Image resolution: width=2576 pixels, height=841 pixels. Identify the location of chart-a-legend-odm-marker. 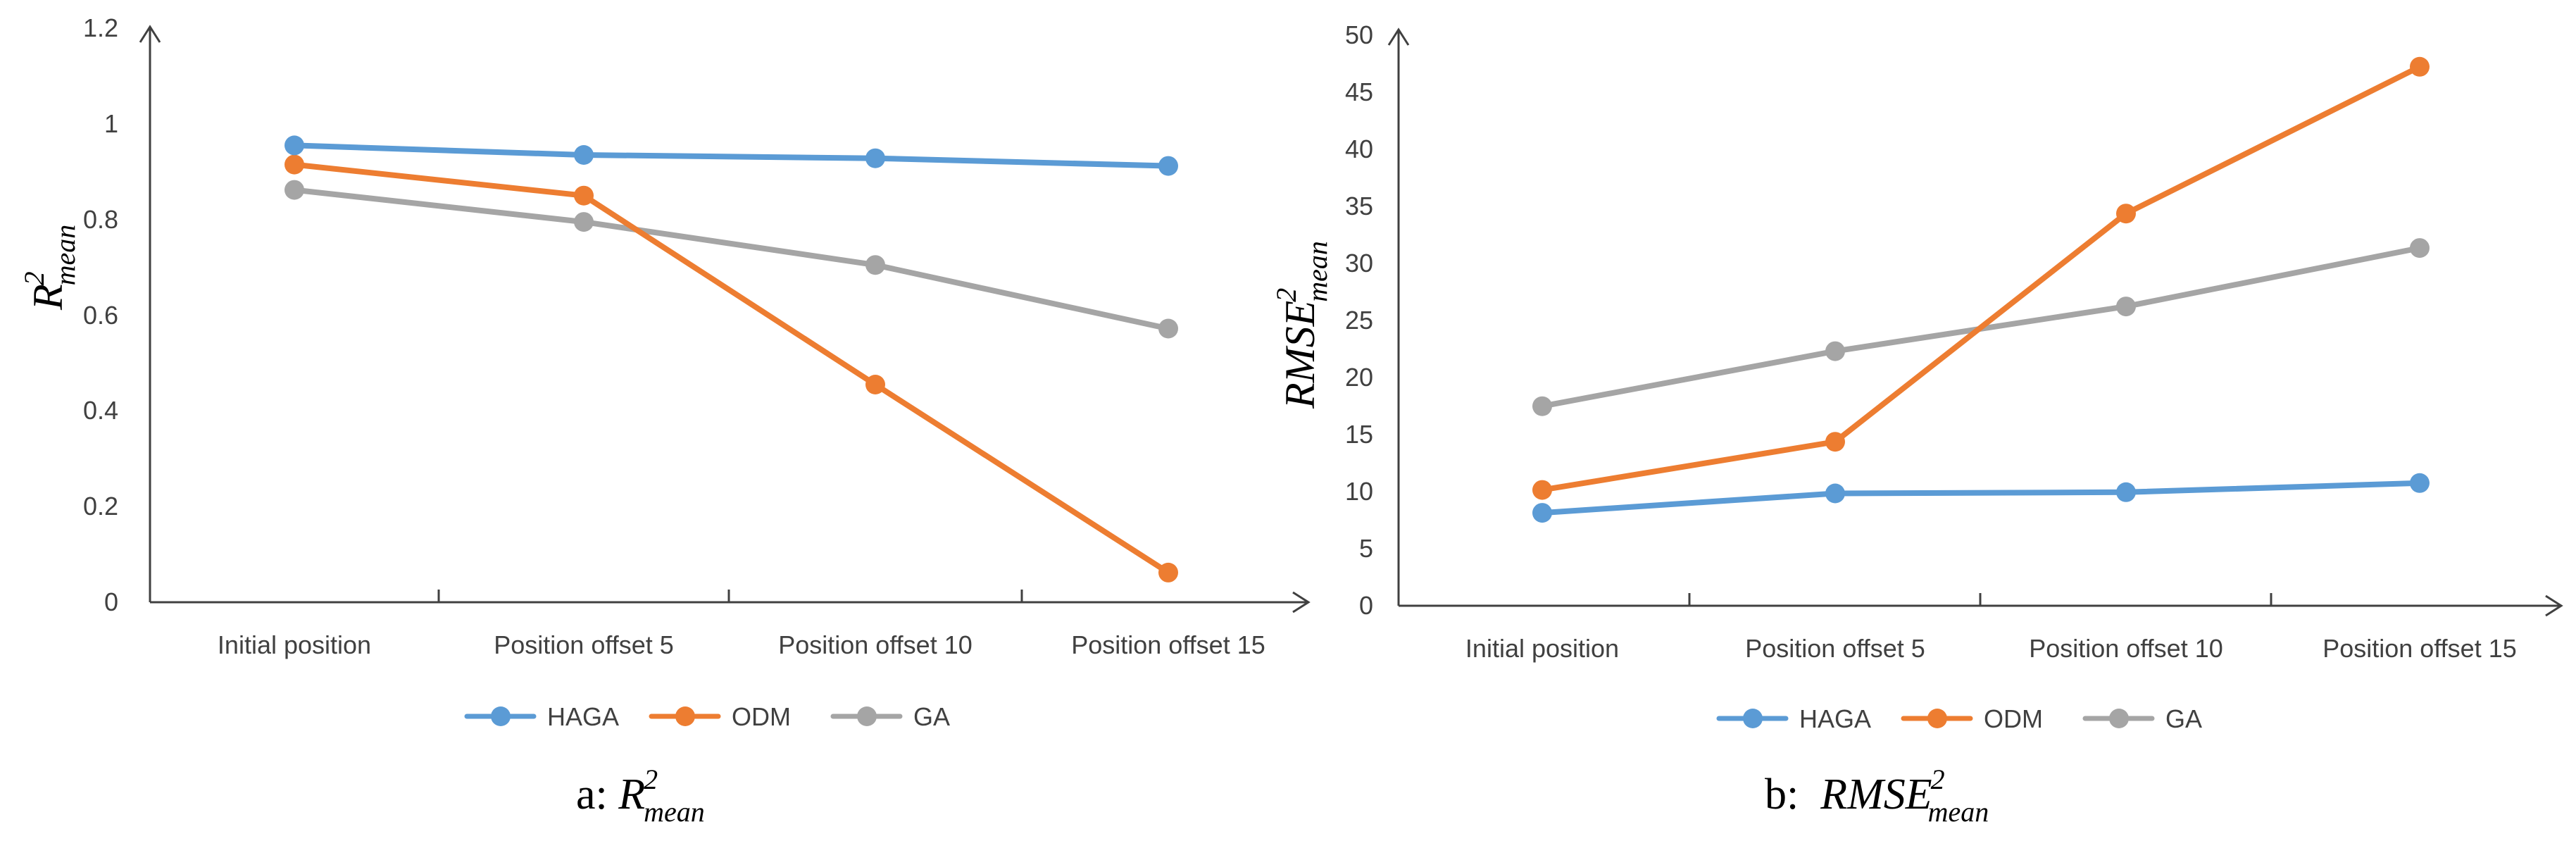
(685, 716).